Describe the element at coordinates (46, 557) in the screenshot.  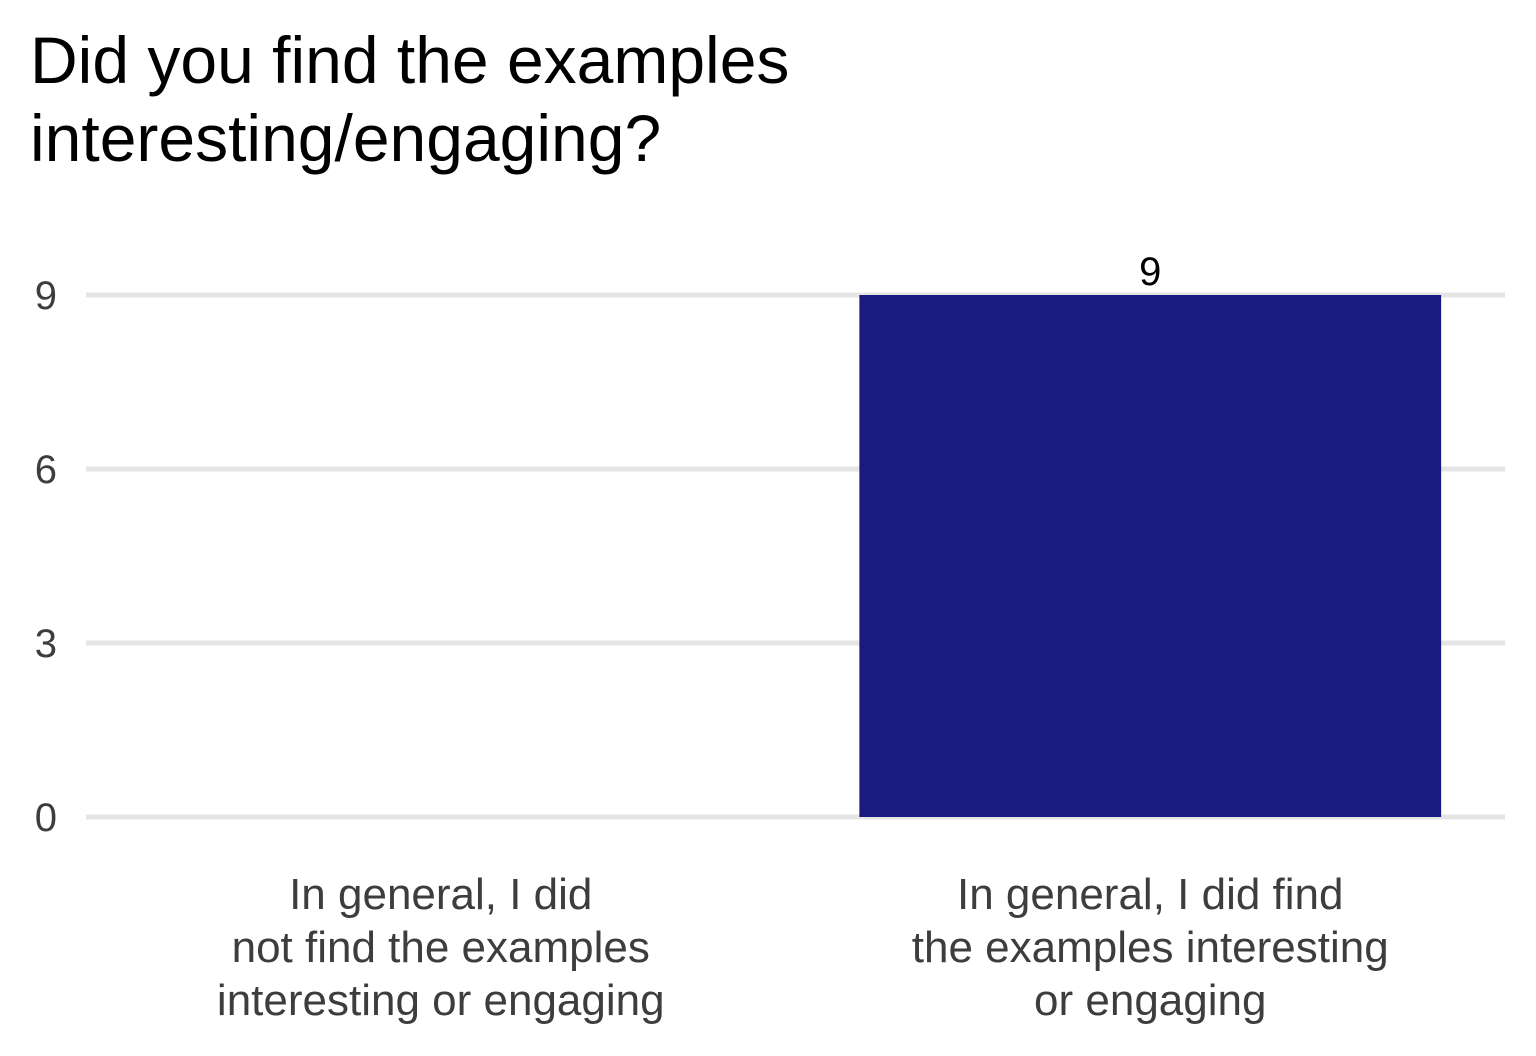
I see `y-axis-tick-labels: 0 3 6 9` at that location.